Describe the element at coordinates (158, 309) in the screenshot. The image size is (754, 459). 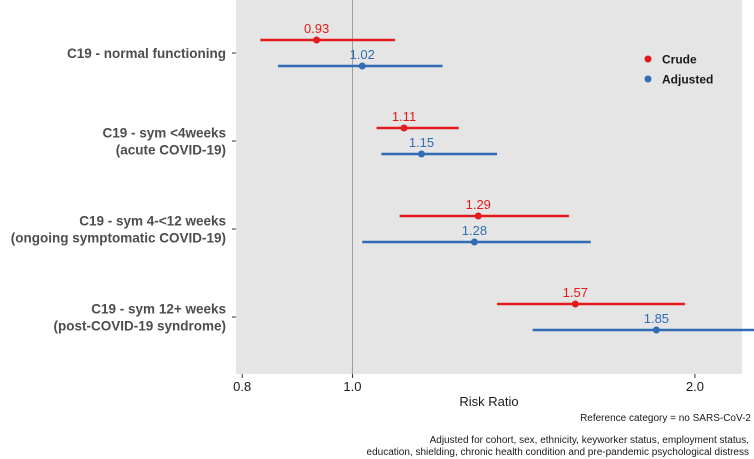
I see `category-label-4-line-1: C19 - sym 12+ weeks` at that location.